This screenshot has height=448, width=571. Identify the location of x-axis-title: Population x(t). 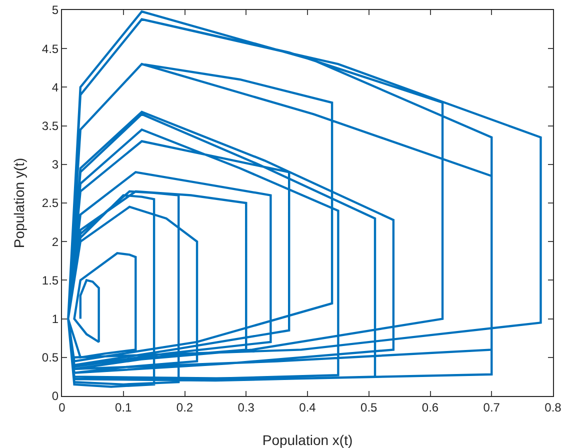
(307, 440).